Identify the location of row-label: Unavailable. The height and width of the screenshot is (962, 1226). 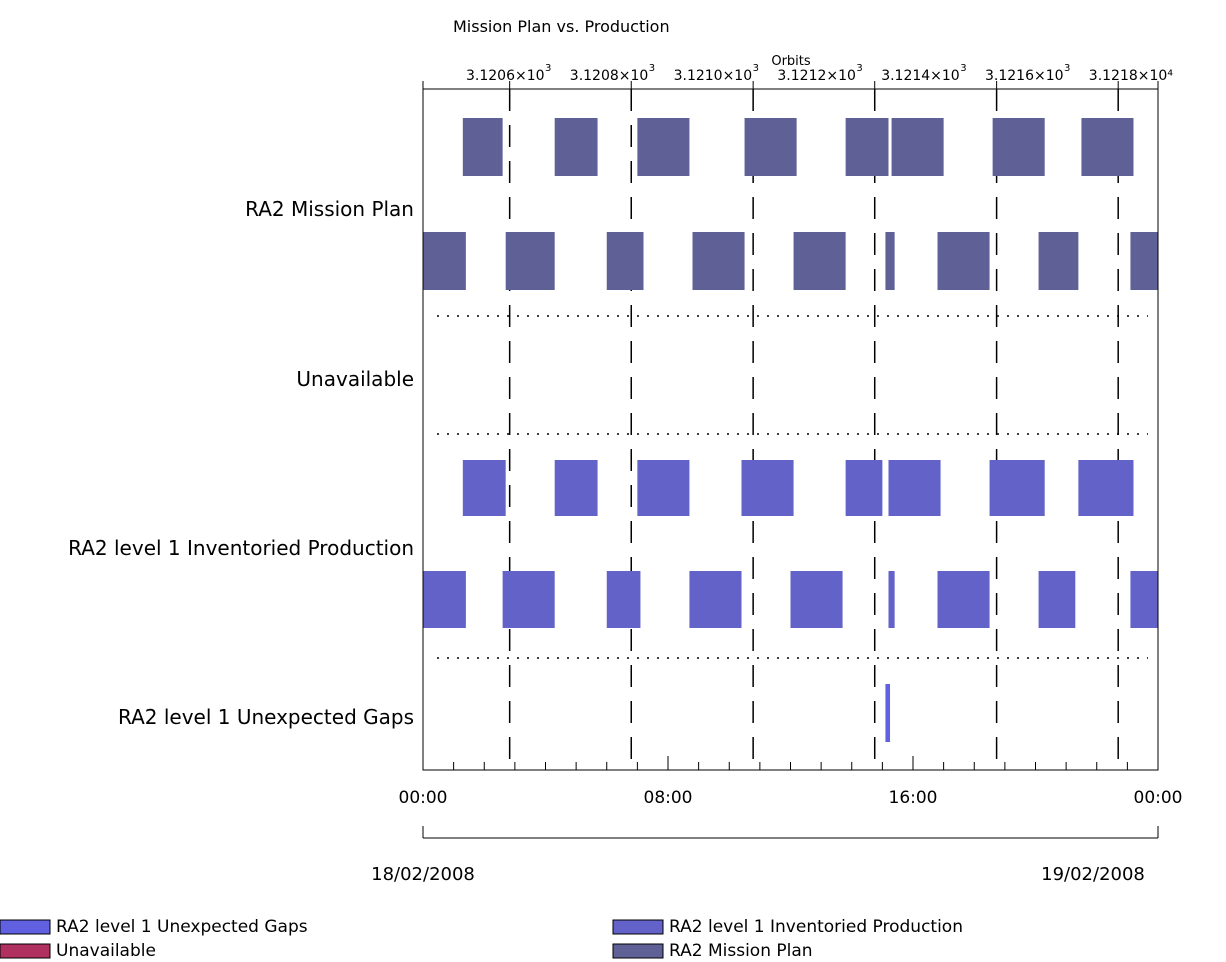
(355, 379).